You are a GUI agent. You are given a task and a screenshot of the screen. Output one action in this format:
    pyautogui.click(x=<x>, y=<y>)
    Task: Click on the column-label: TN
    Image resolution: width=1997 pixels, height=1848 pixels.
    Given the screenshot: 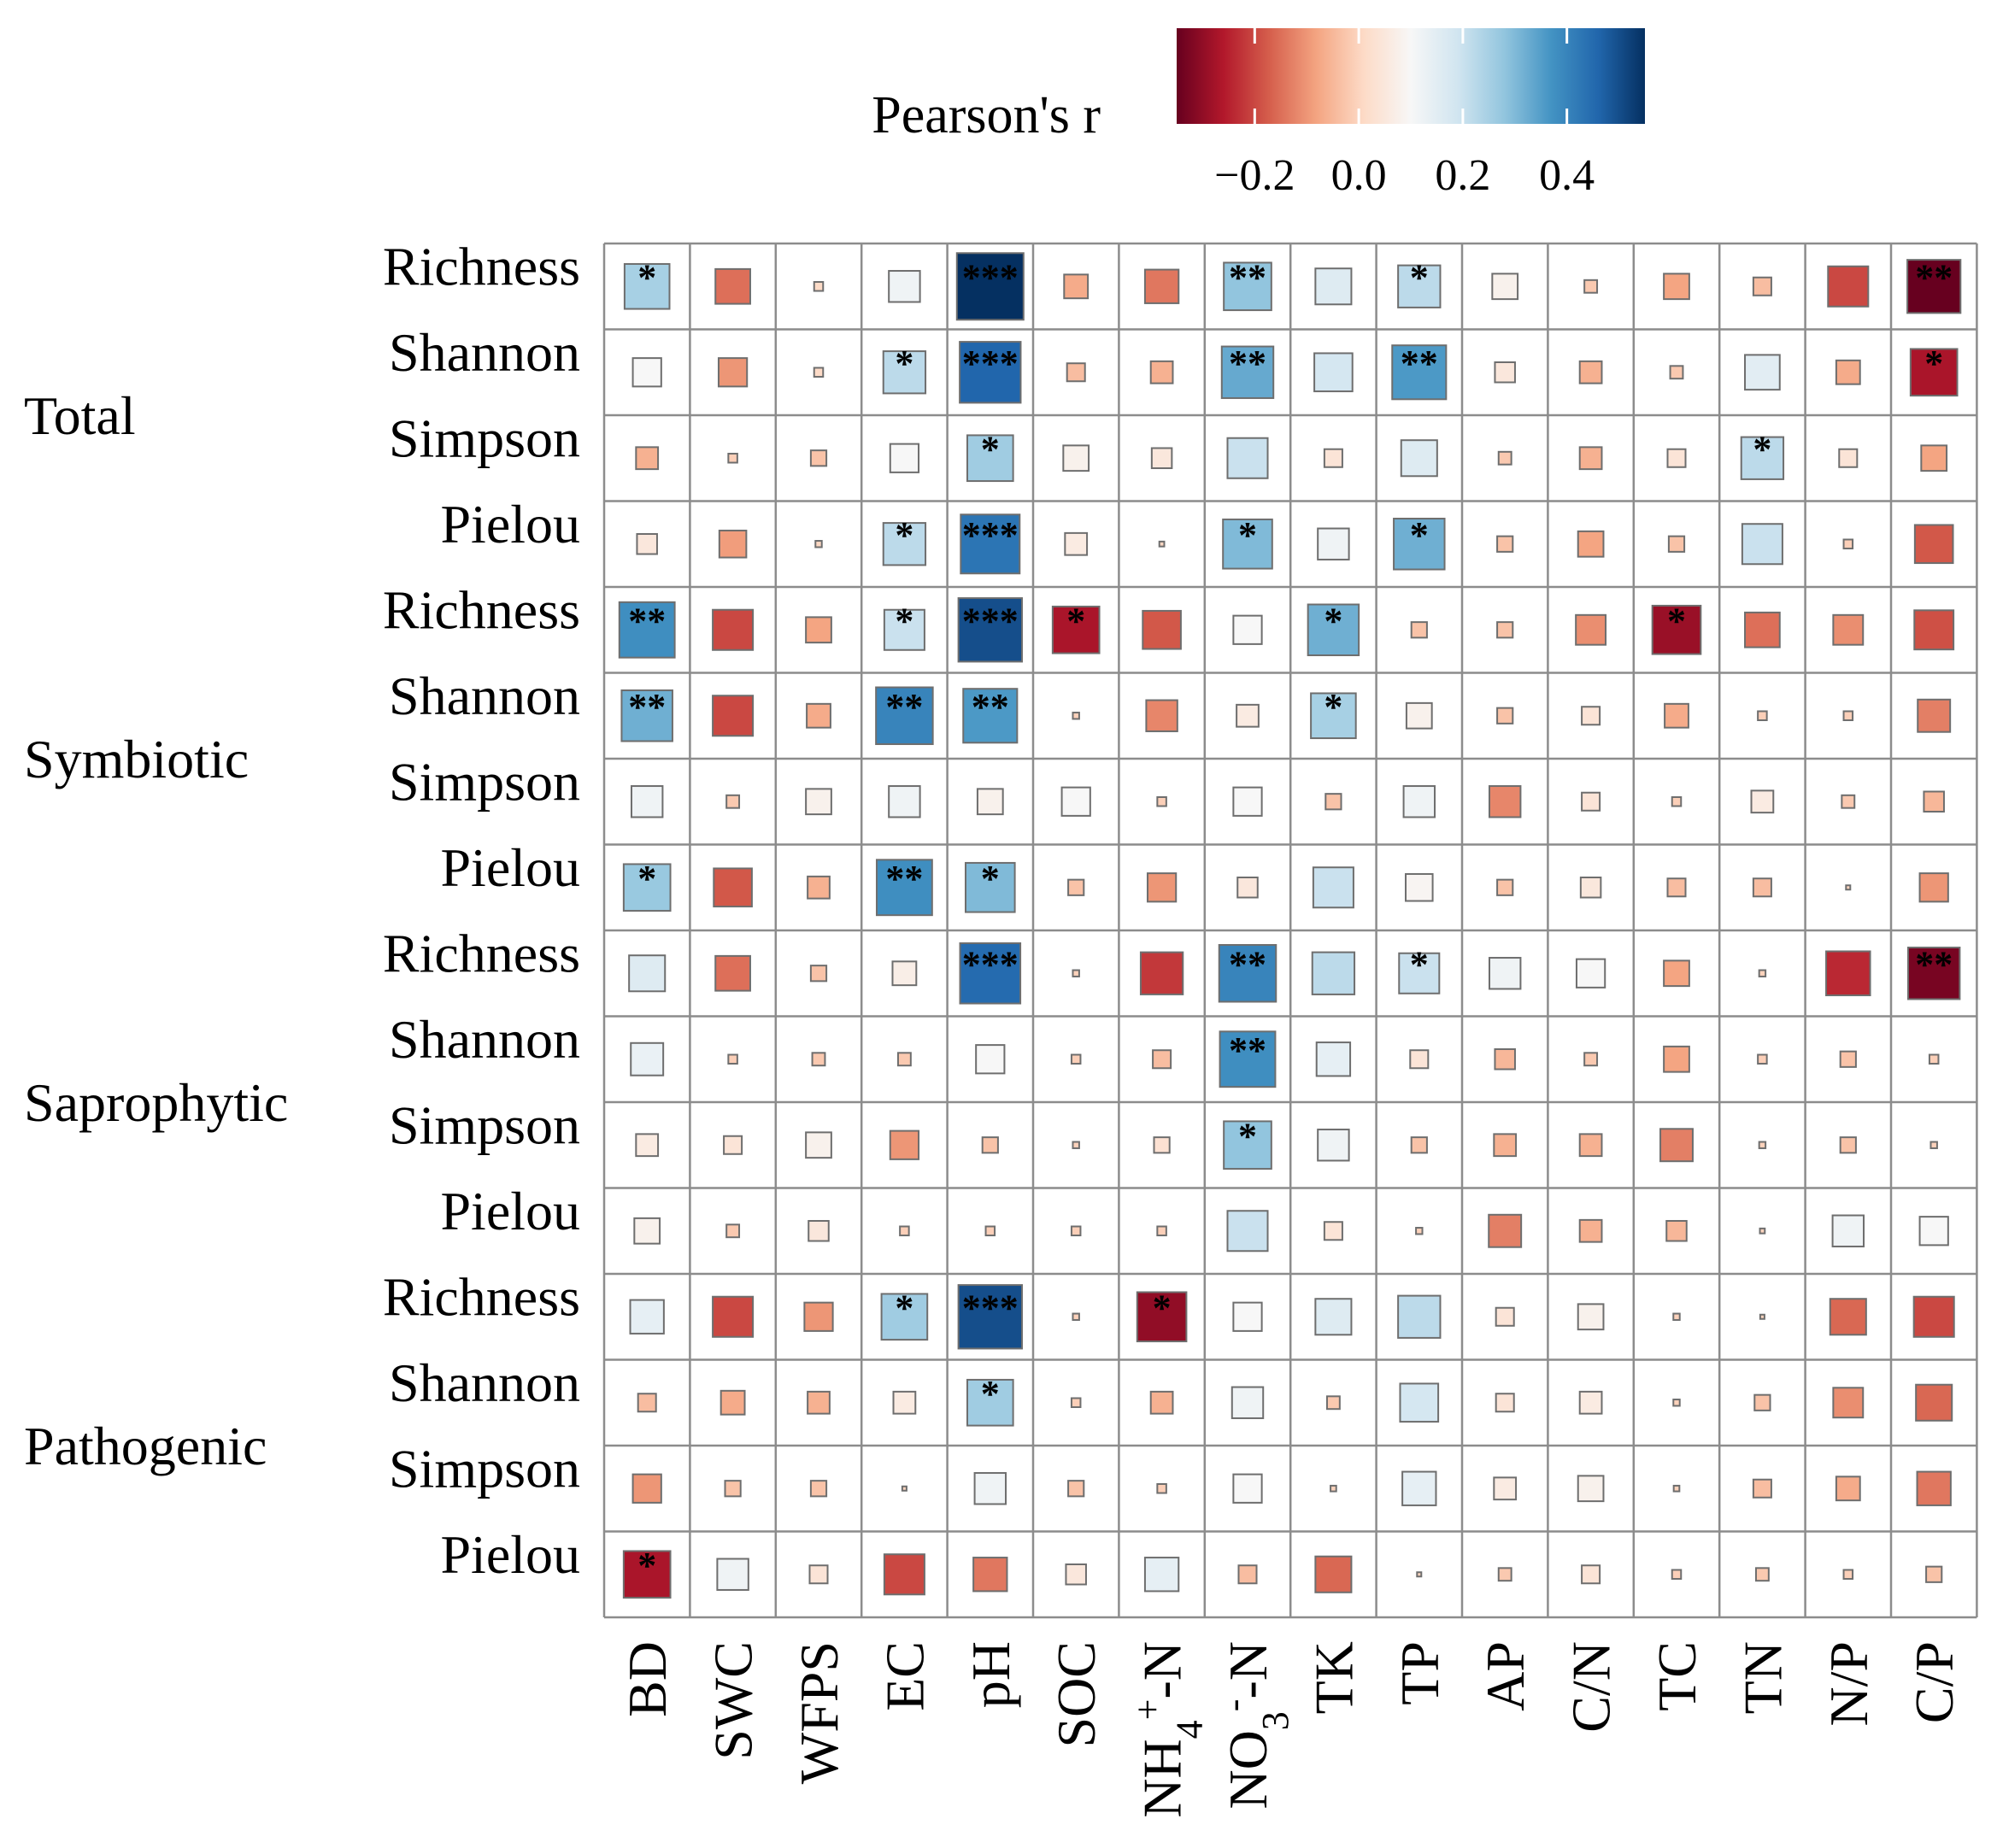 What is the action you would take?
    pyautogui.click(x=1762, y=1677)
    